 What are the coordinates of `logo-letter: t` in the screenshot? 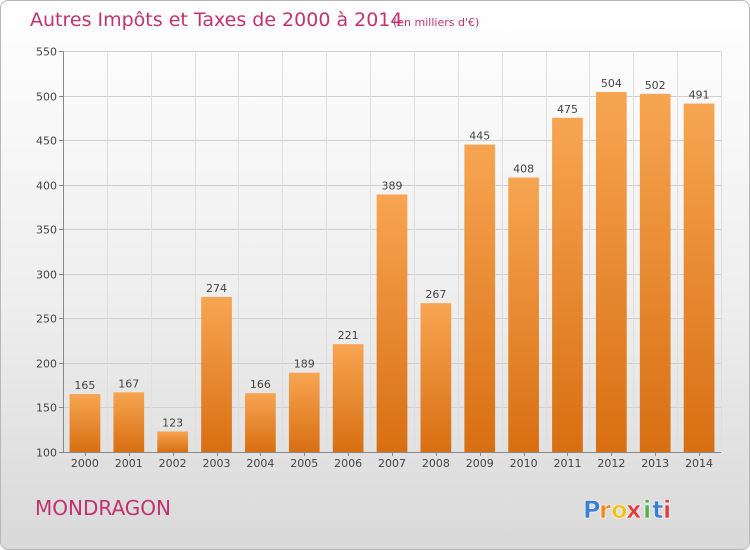 It's located at (657, 510).